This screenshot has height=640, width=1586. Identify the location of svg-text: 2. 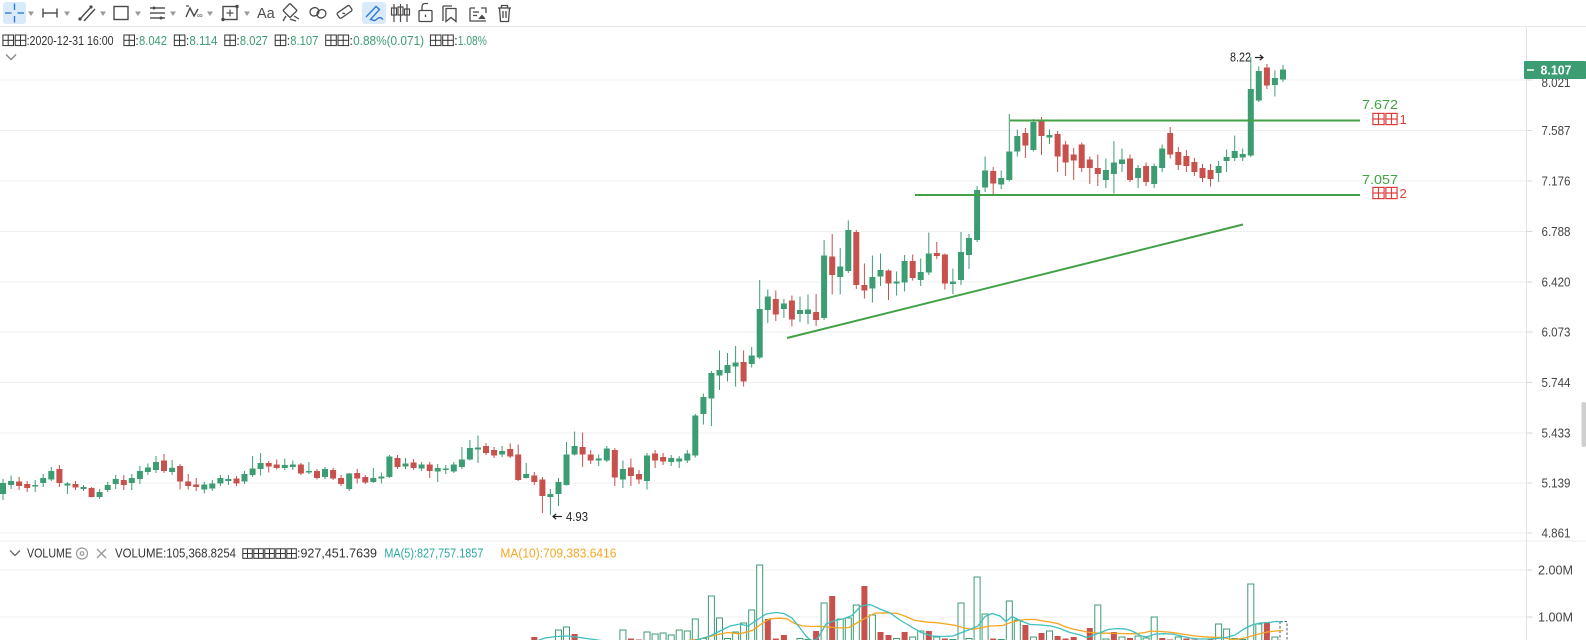
(1403, 193).